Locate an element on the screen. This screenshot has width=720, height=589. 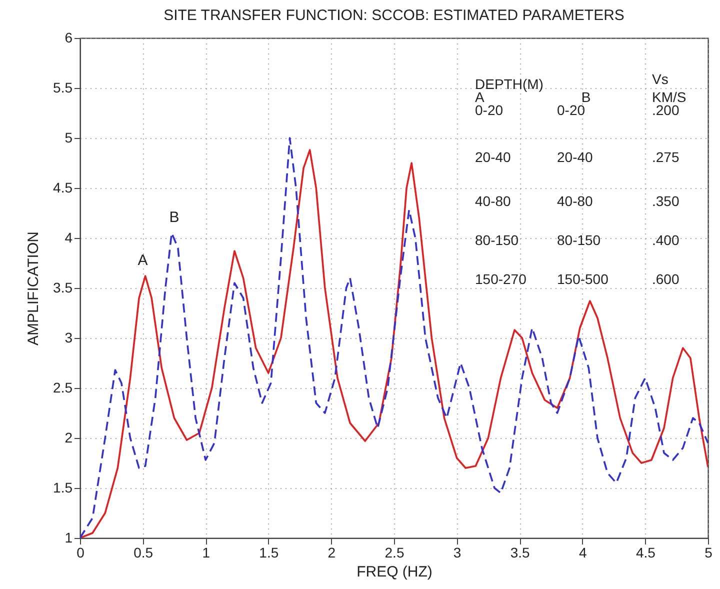
y-tick-label: 2.5 is located at coordinates (63, 388).